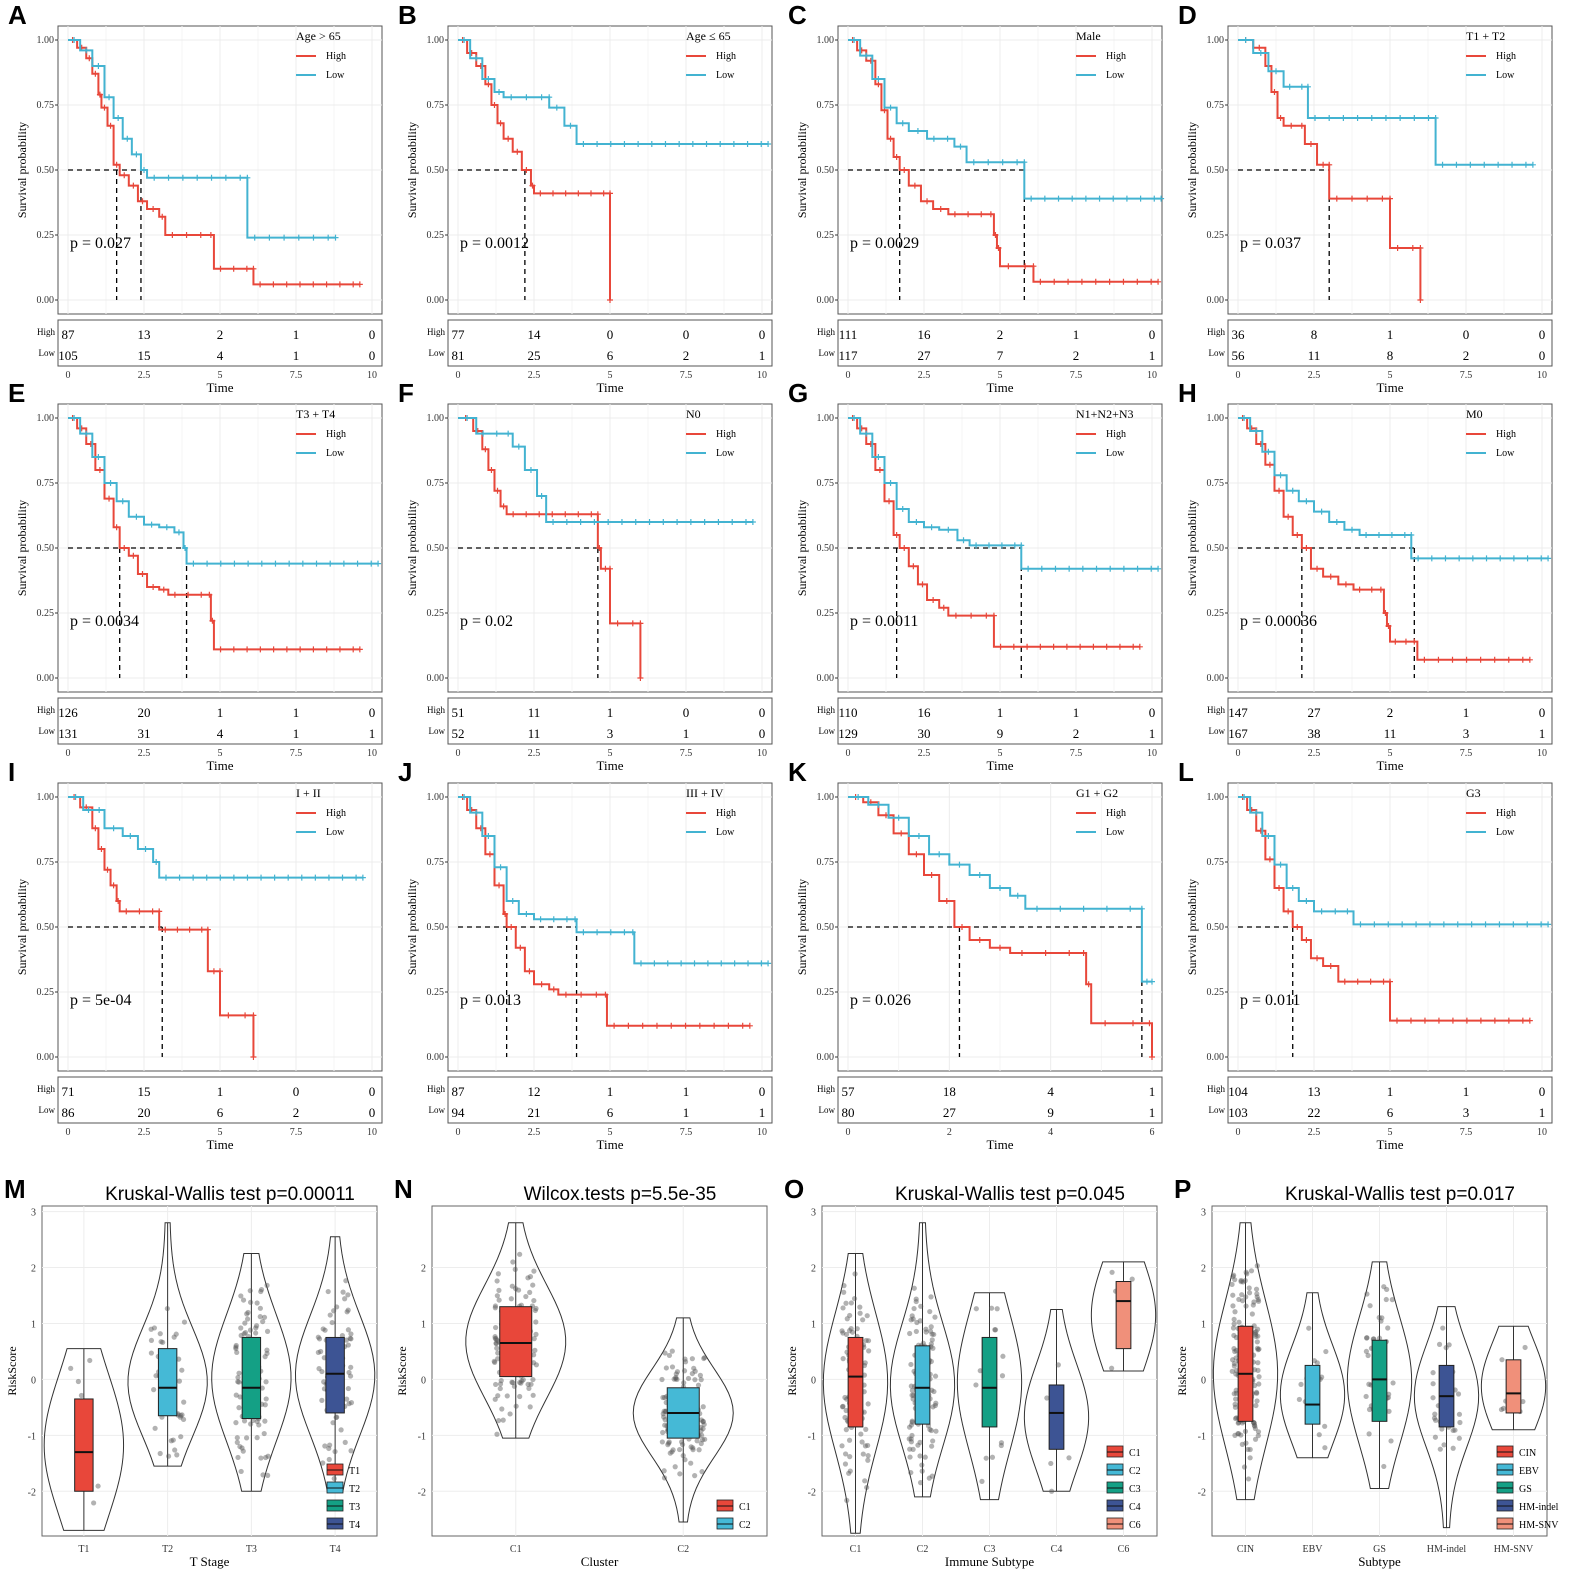  Describe the element at coordinates (1003, 161) in the screenshot. I see `km-curve-high` at that location.